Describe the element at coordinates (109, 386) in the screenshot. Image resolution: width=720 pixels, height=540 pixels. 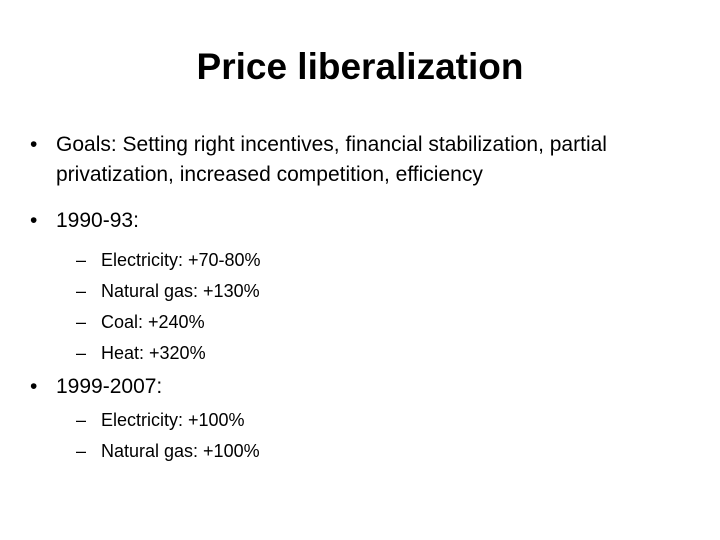
I see `bullet-text: 1999-2007:` at that location.